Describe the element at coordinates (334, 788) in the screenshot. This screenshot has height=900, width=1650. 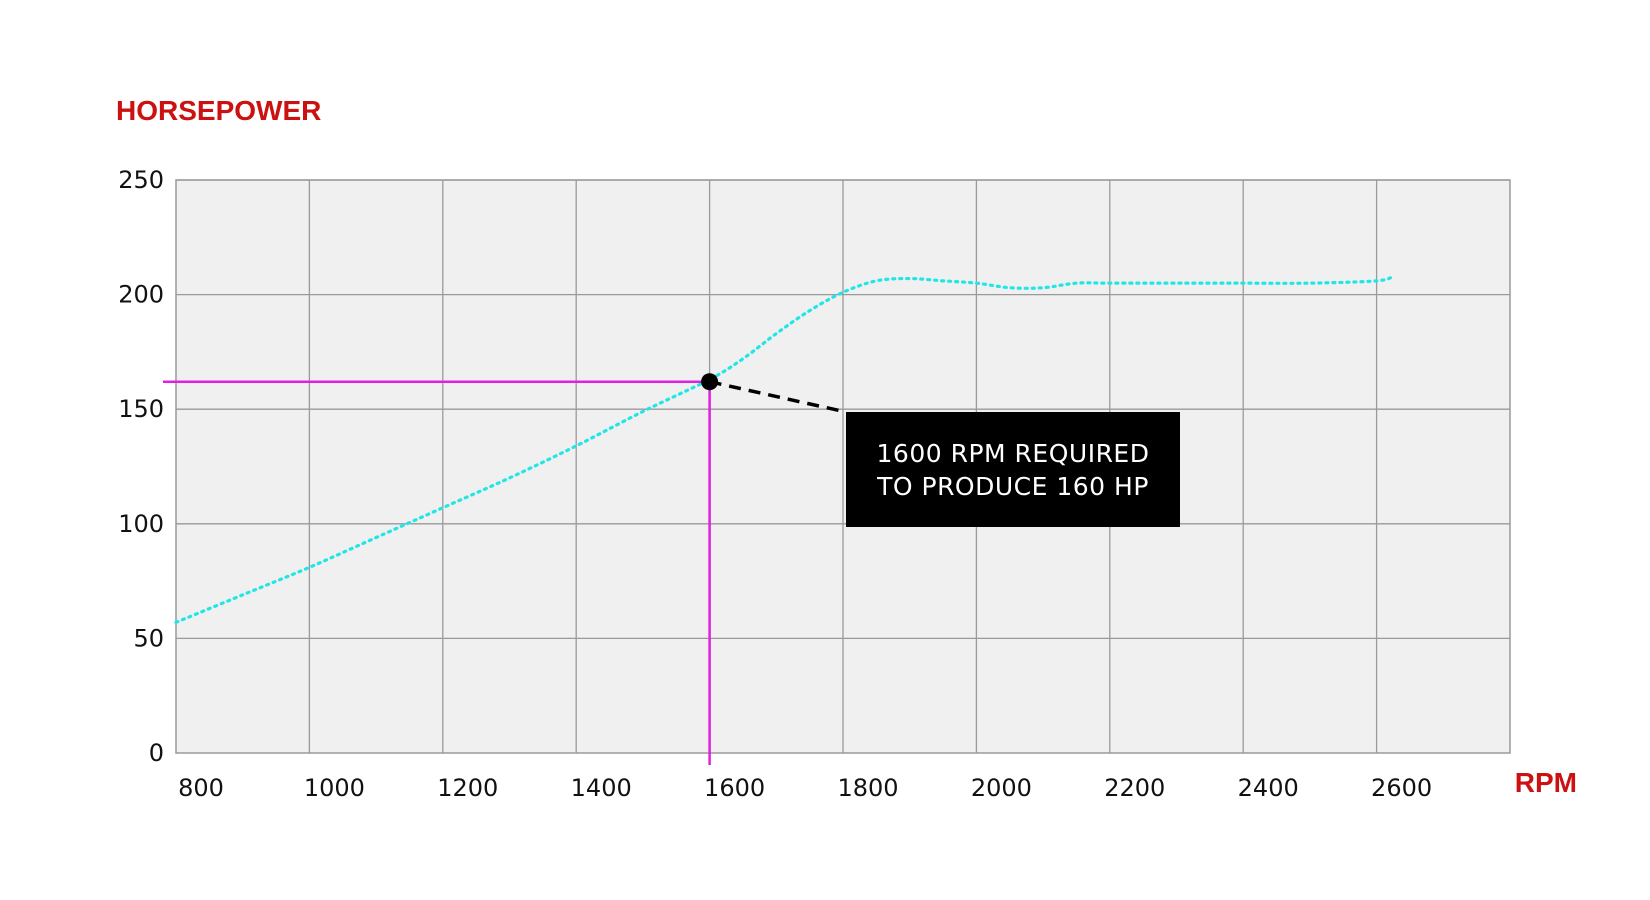
I see `x-tick-label-1000: 1000` at that location.